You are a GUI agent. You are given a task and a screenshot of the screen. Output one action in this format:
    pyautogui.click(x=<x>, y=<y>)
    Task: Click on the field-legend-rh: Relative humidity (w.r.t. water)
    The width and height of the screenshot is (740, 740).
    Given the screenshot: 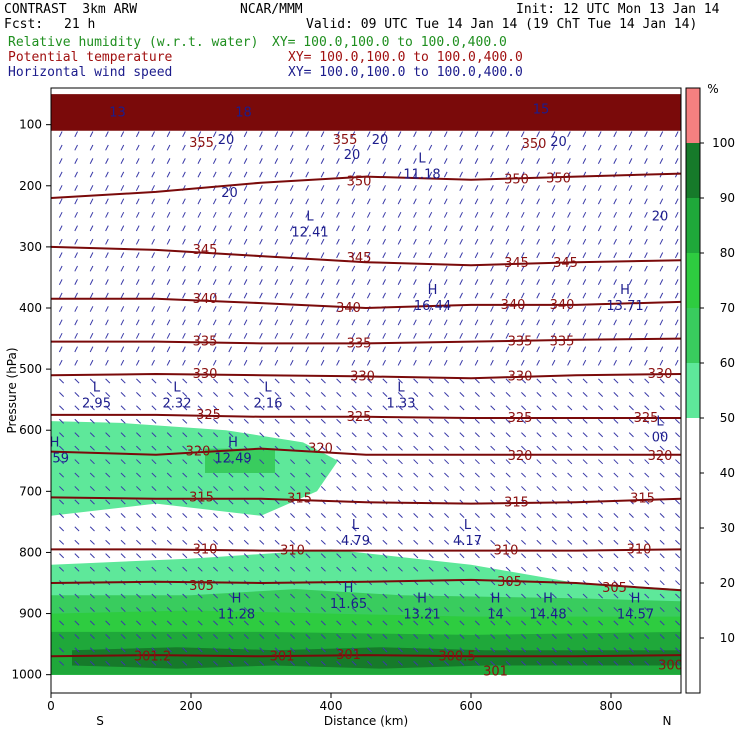 What is the action you would take?
    pyautogui.click(x=133, y=42)
    